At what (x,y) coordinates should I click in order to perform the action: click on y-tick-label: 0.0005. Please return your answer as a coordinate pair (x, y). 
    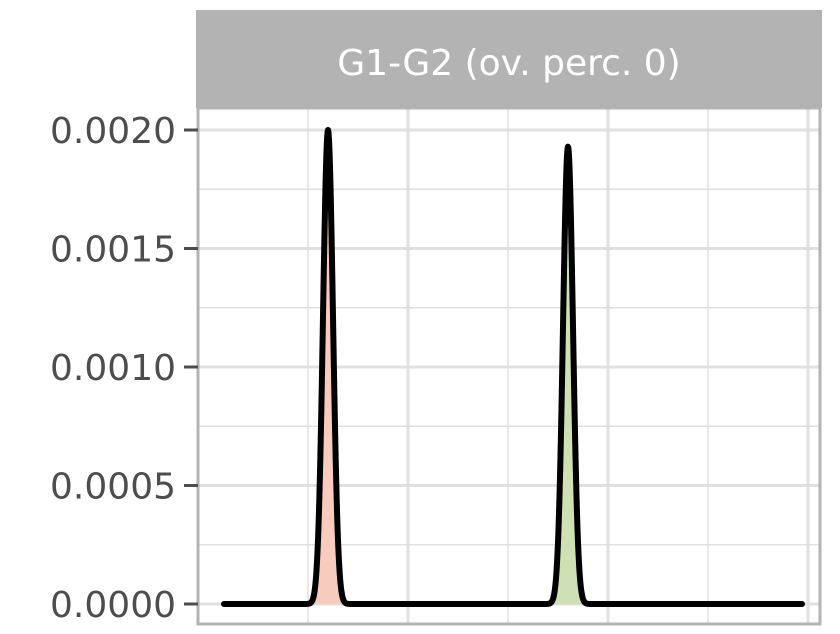
    Looking at the image, I should click on (113, 487).